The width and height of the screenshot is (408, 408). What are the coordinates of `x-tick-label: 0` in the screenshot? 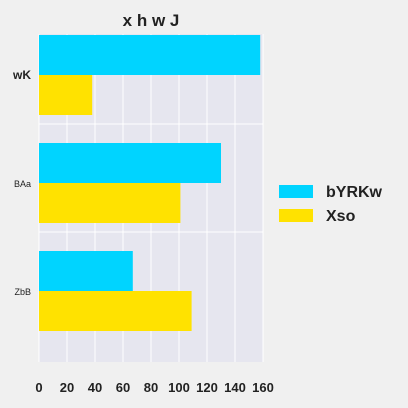 It's located at (38, 387).